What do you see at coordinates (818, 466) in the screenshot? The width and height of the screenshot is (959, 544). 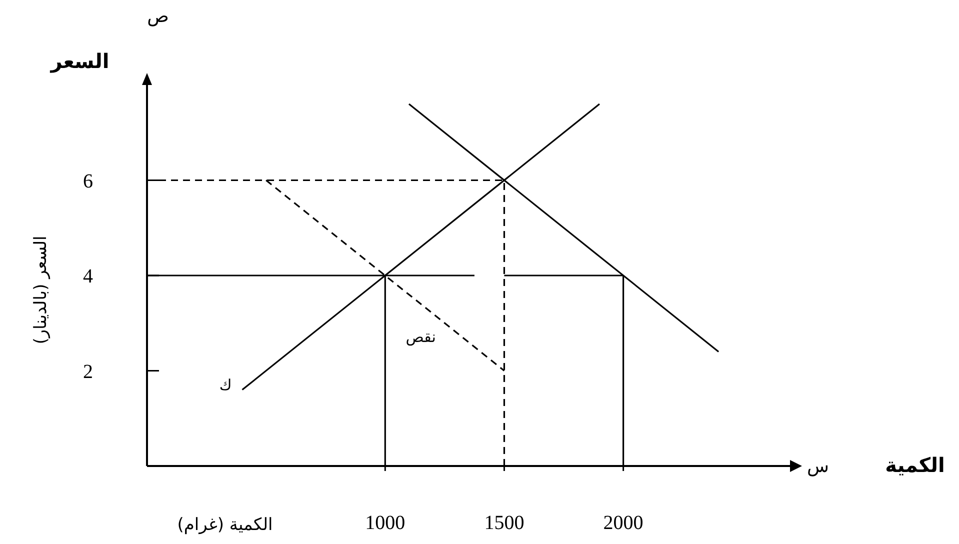 I see `text: س` at bounding box center [818, 466].